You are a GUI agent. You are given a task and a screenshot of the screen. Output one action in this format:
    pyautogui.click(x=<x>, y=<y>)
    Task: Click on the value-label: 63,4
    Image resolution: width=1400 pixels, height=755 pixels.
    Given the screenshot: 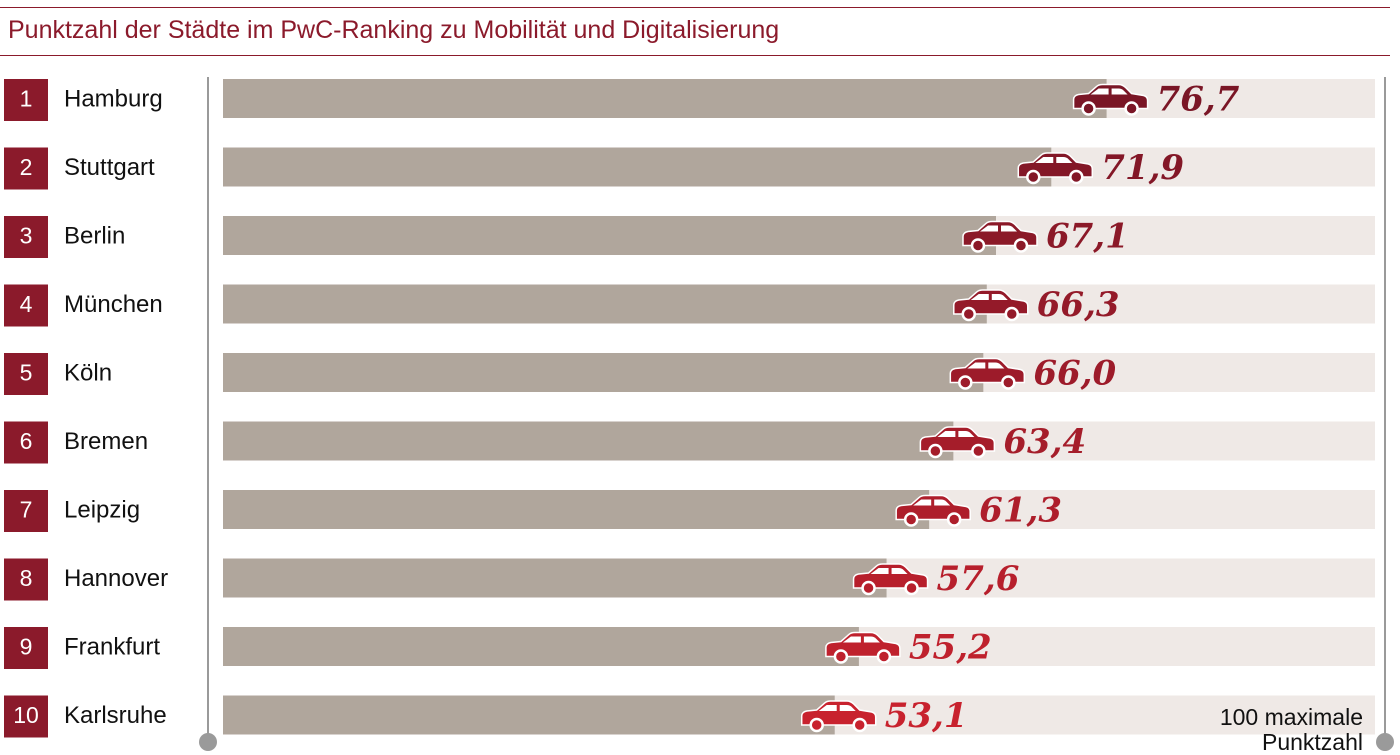 What is the action you would take?
    pyautogui.click(x=1044, y=442)
    